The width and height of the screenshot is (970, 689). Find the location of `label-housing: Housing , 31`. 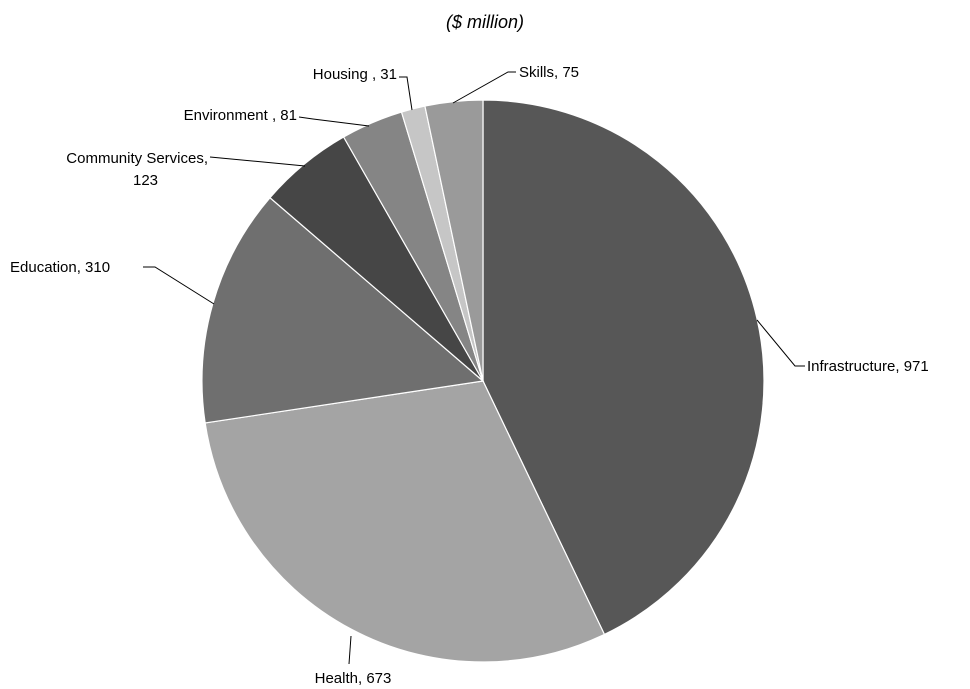

label-housing: Housing , 31 is located at coordinates (355, 74).